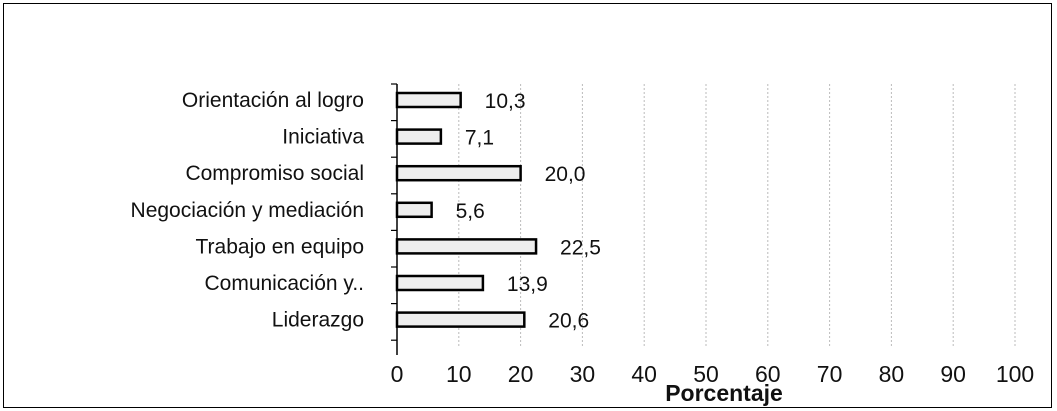 The image size is (1057, 411). Describe the element at coordinates (284, 283) in the screenshot. I see `category-label: Comunicación y..` at that location.